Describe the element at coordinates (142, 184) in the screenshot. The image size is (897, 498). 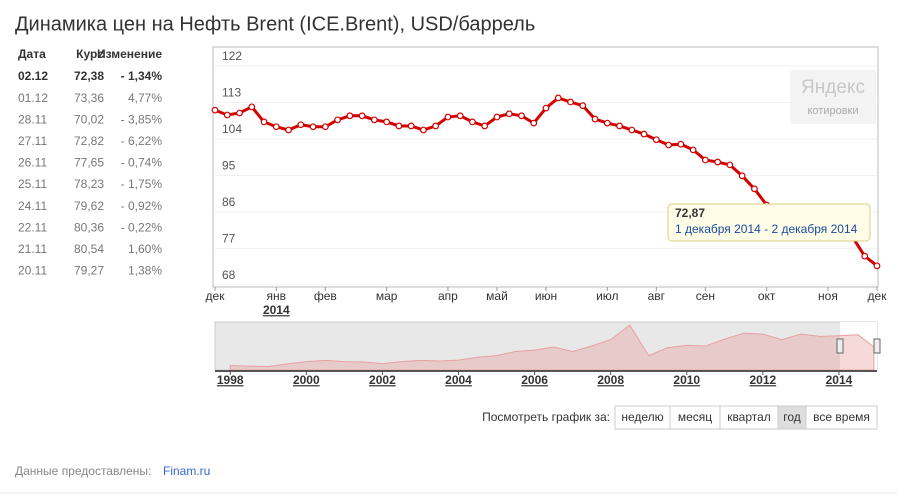
I see `table-cell: - 1,75%` at that location.